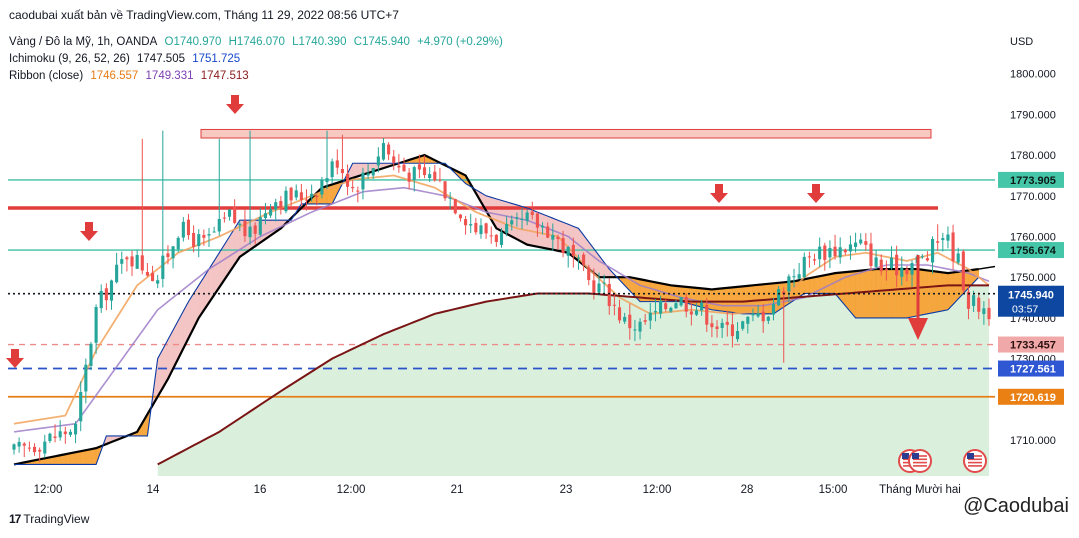  I want to click on countdown-text: 03:57, so click(1025, 310).